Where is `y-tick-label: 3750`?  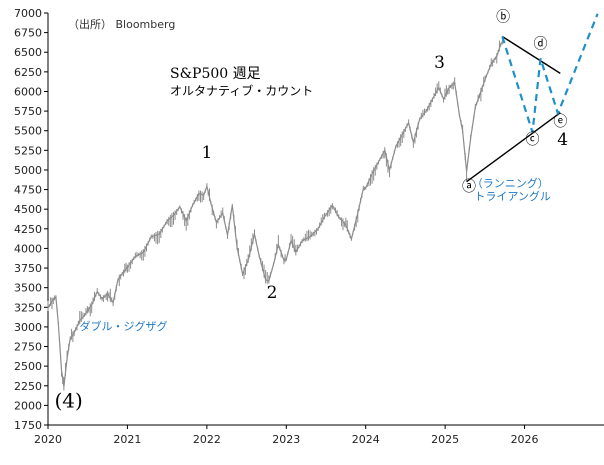
y-tick-label: 3750 is located at coordinates (28, 268).